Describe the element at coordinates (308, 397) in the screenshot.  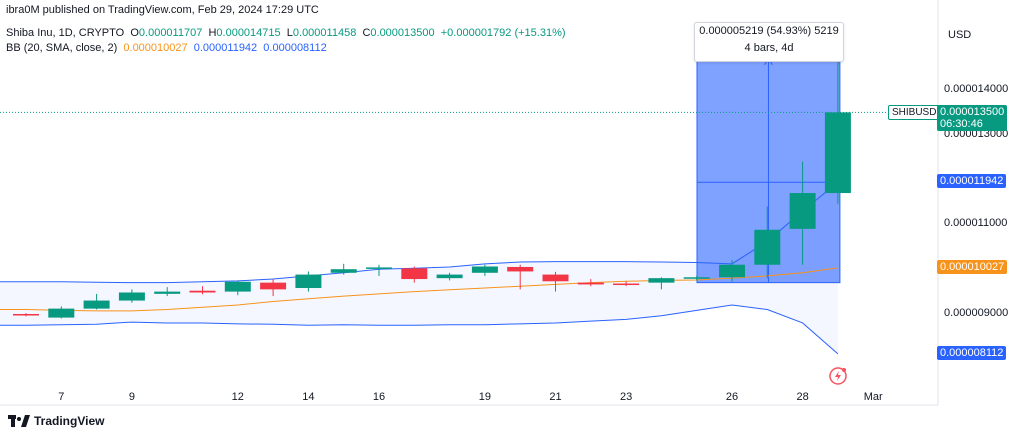
I see `x-axis-tick-label: 14` at that location.